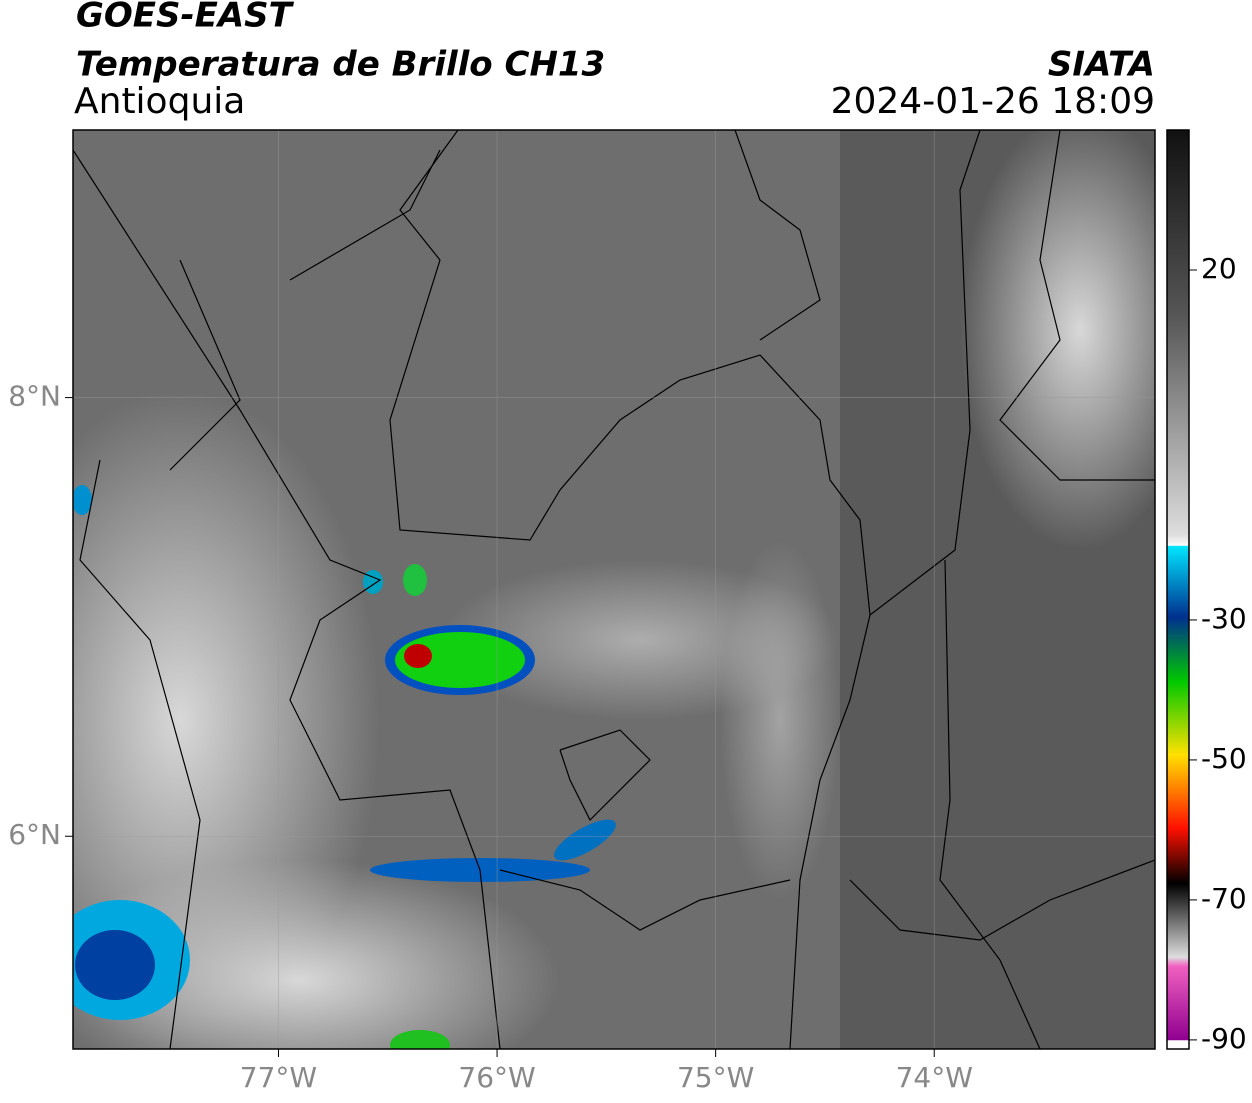 Image resolution: width=1252 pixels, height=1103 pixels. Describe the element at coordinates (1224, 1038) in the screenshot. I see `colorbar-tick-label: -90` at that location.